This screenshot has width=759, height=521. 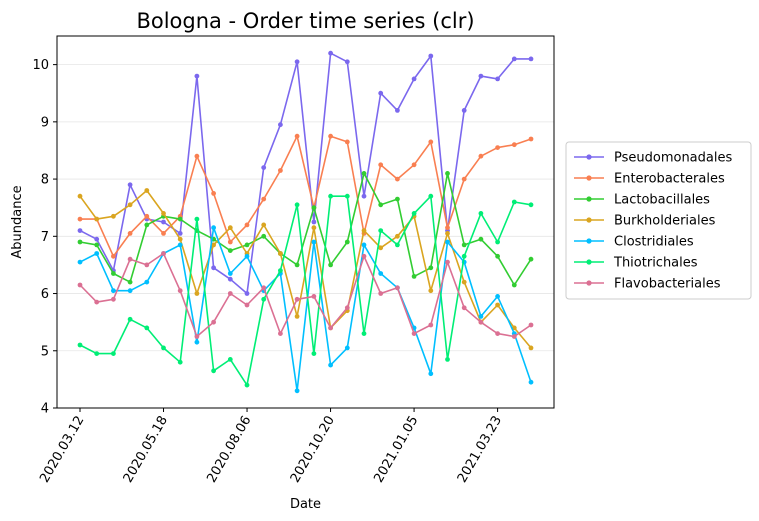 What do you see at coordinates (44, 237) in the screenshot?
I see `y-axis: 4 5 6 7 8 9 10` at bounding box center [44, 237].